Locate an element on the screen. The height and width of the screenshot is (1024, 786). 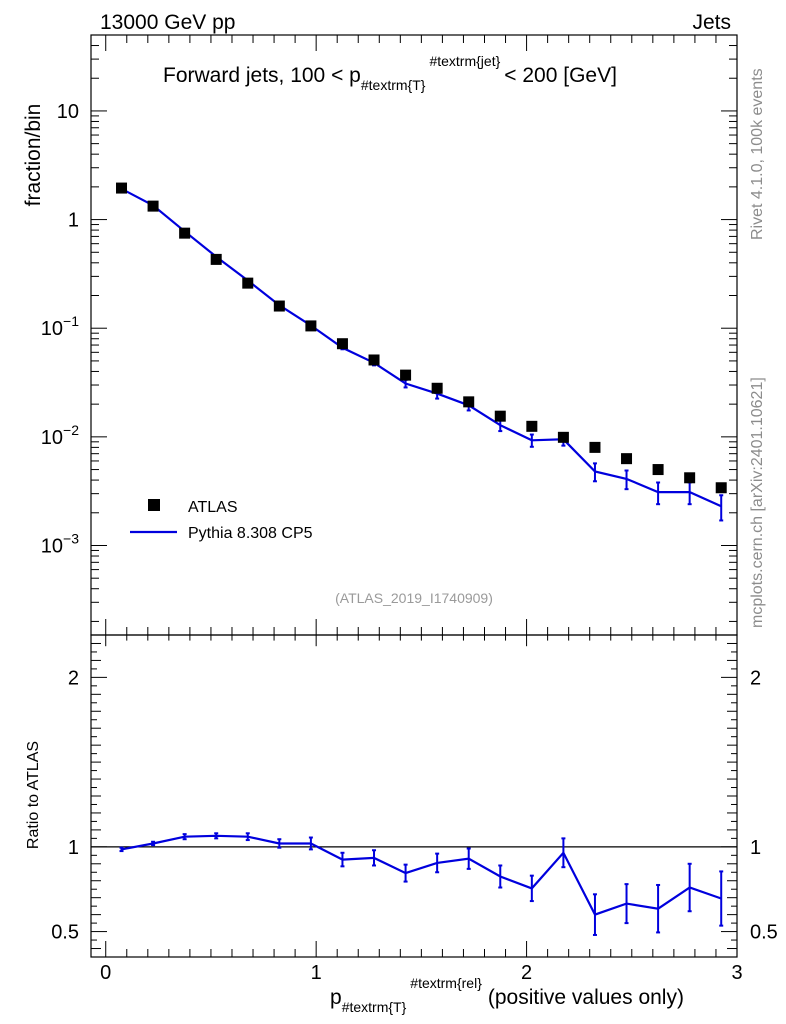
x-tick-label: 3 is located at coordinates (736, 973).